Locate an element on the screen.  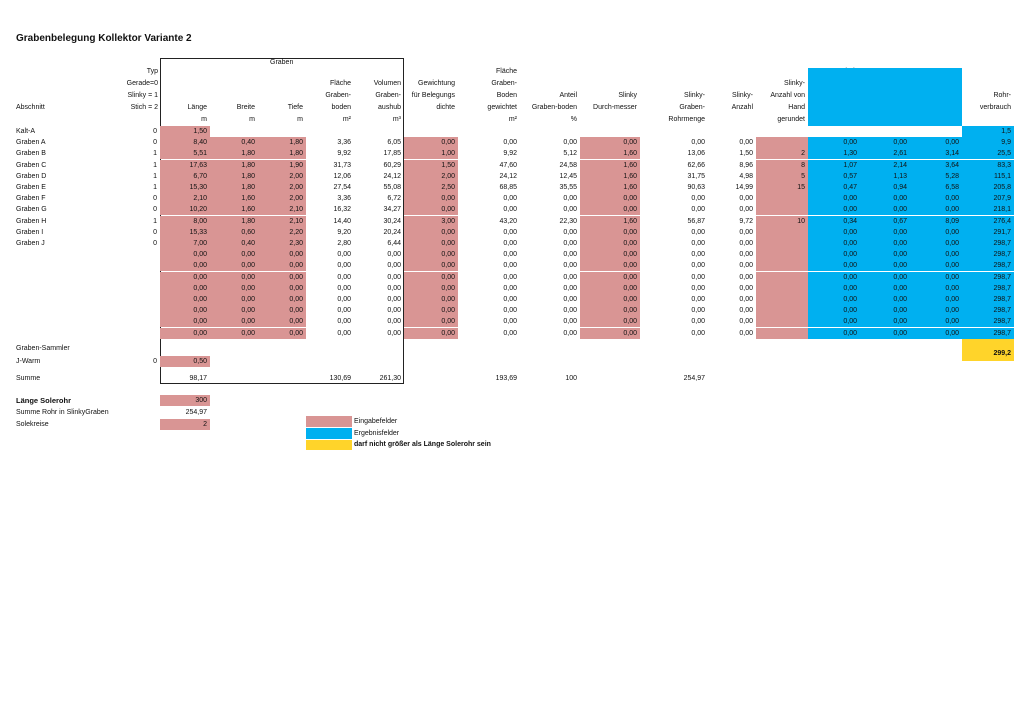
row-typ-warm: 0 is located at coordinates (155, 361).